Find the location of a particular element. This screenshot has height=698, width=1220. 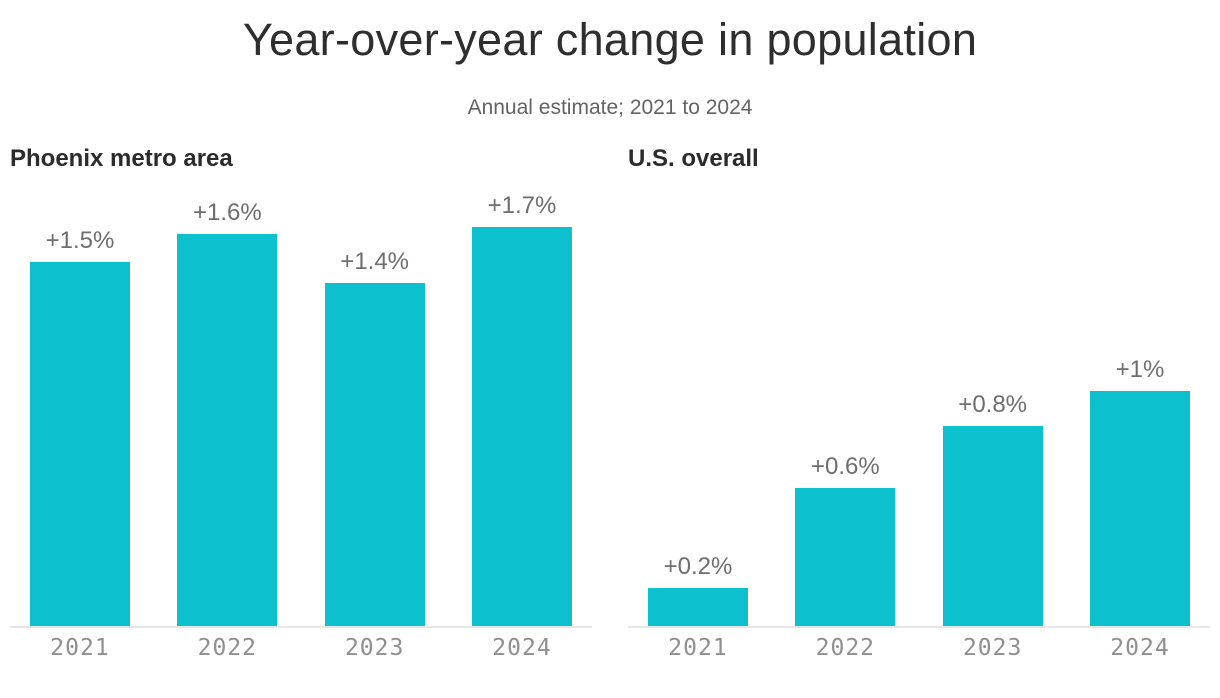

bar-value-label: +1.5% is located at coordinates (80, 240).